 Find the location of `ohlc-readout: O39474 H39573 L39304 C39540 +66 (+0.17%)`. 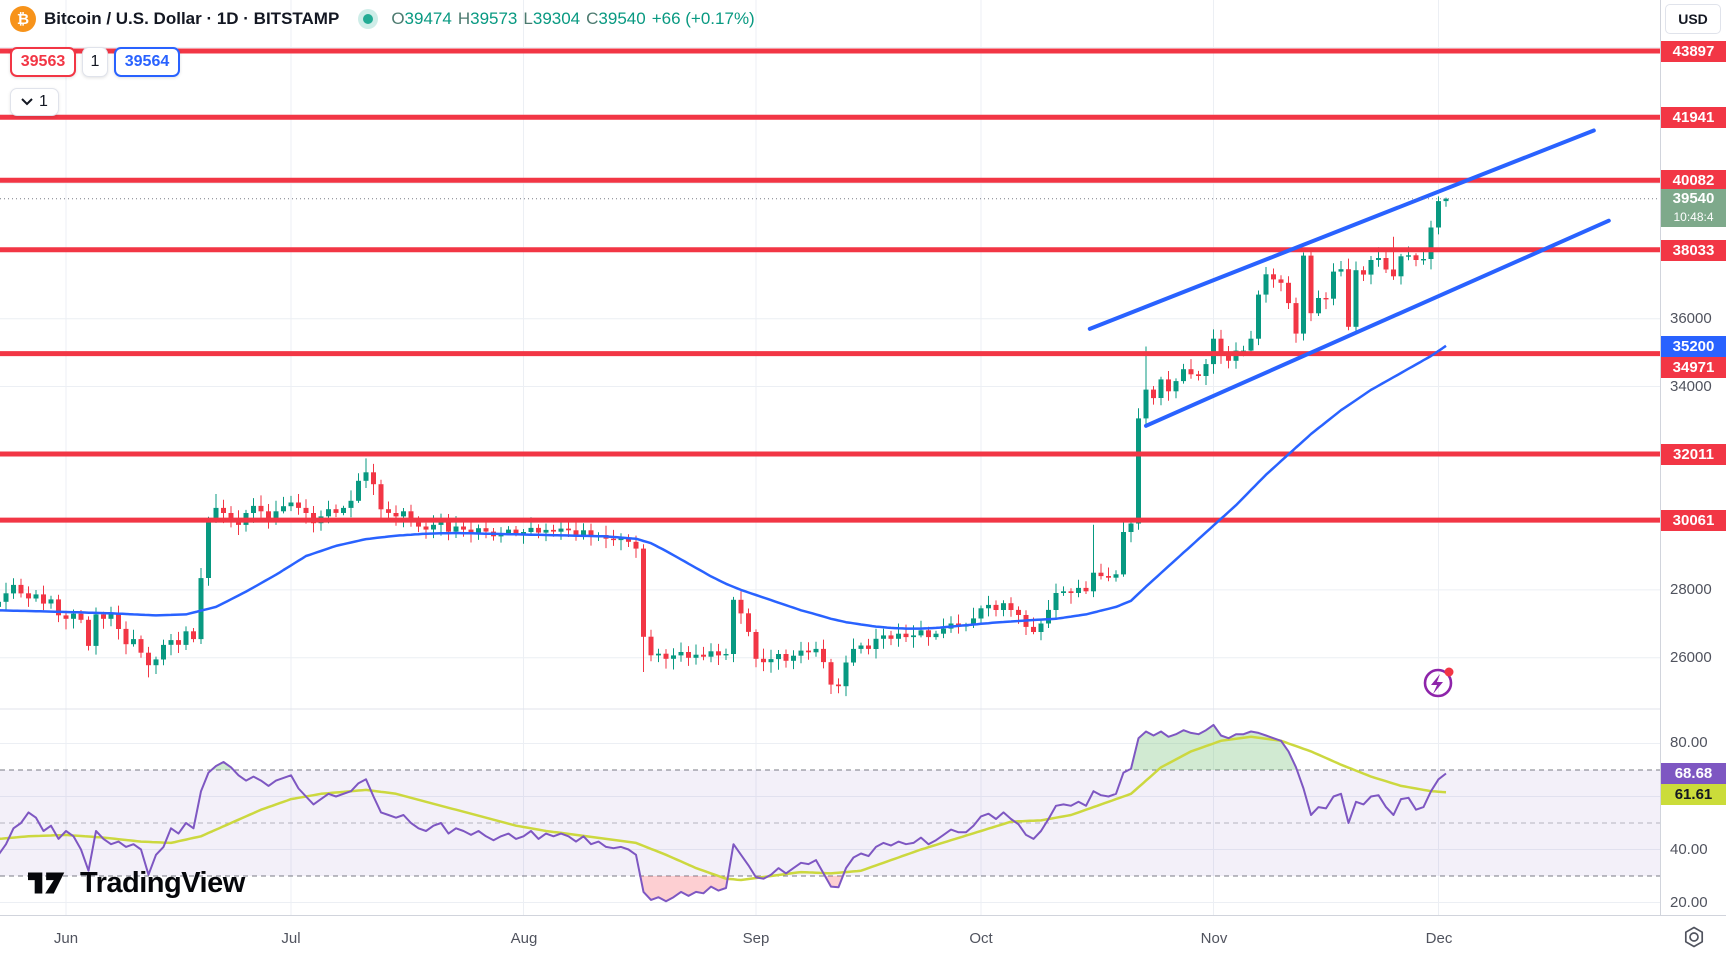

ohlc-readout: O39474 H39573 L39304 C39540 +66 (+0.17%) is located at coordinates (572, 19).